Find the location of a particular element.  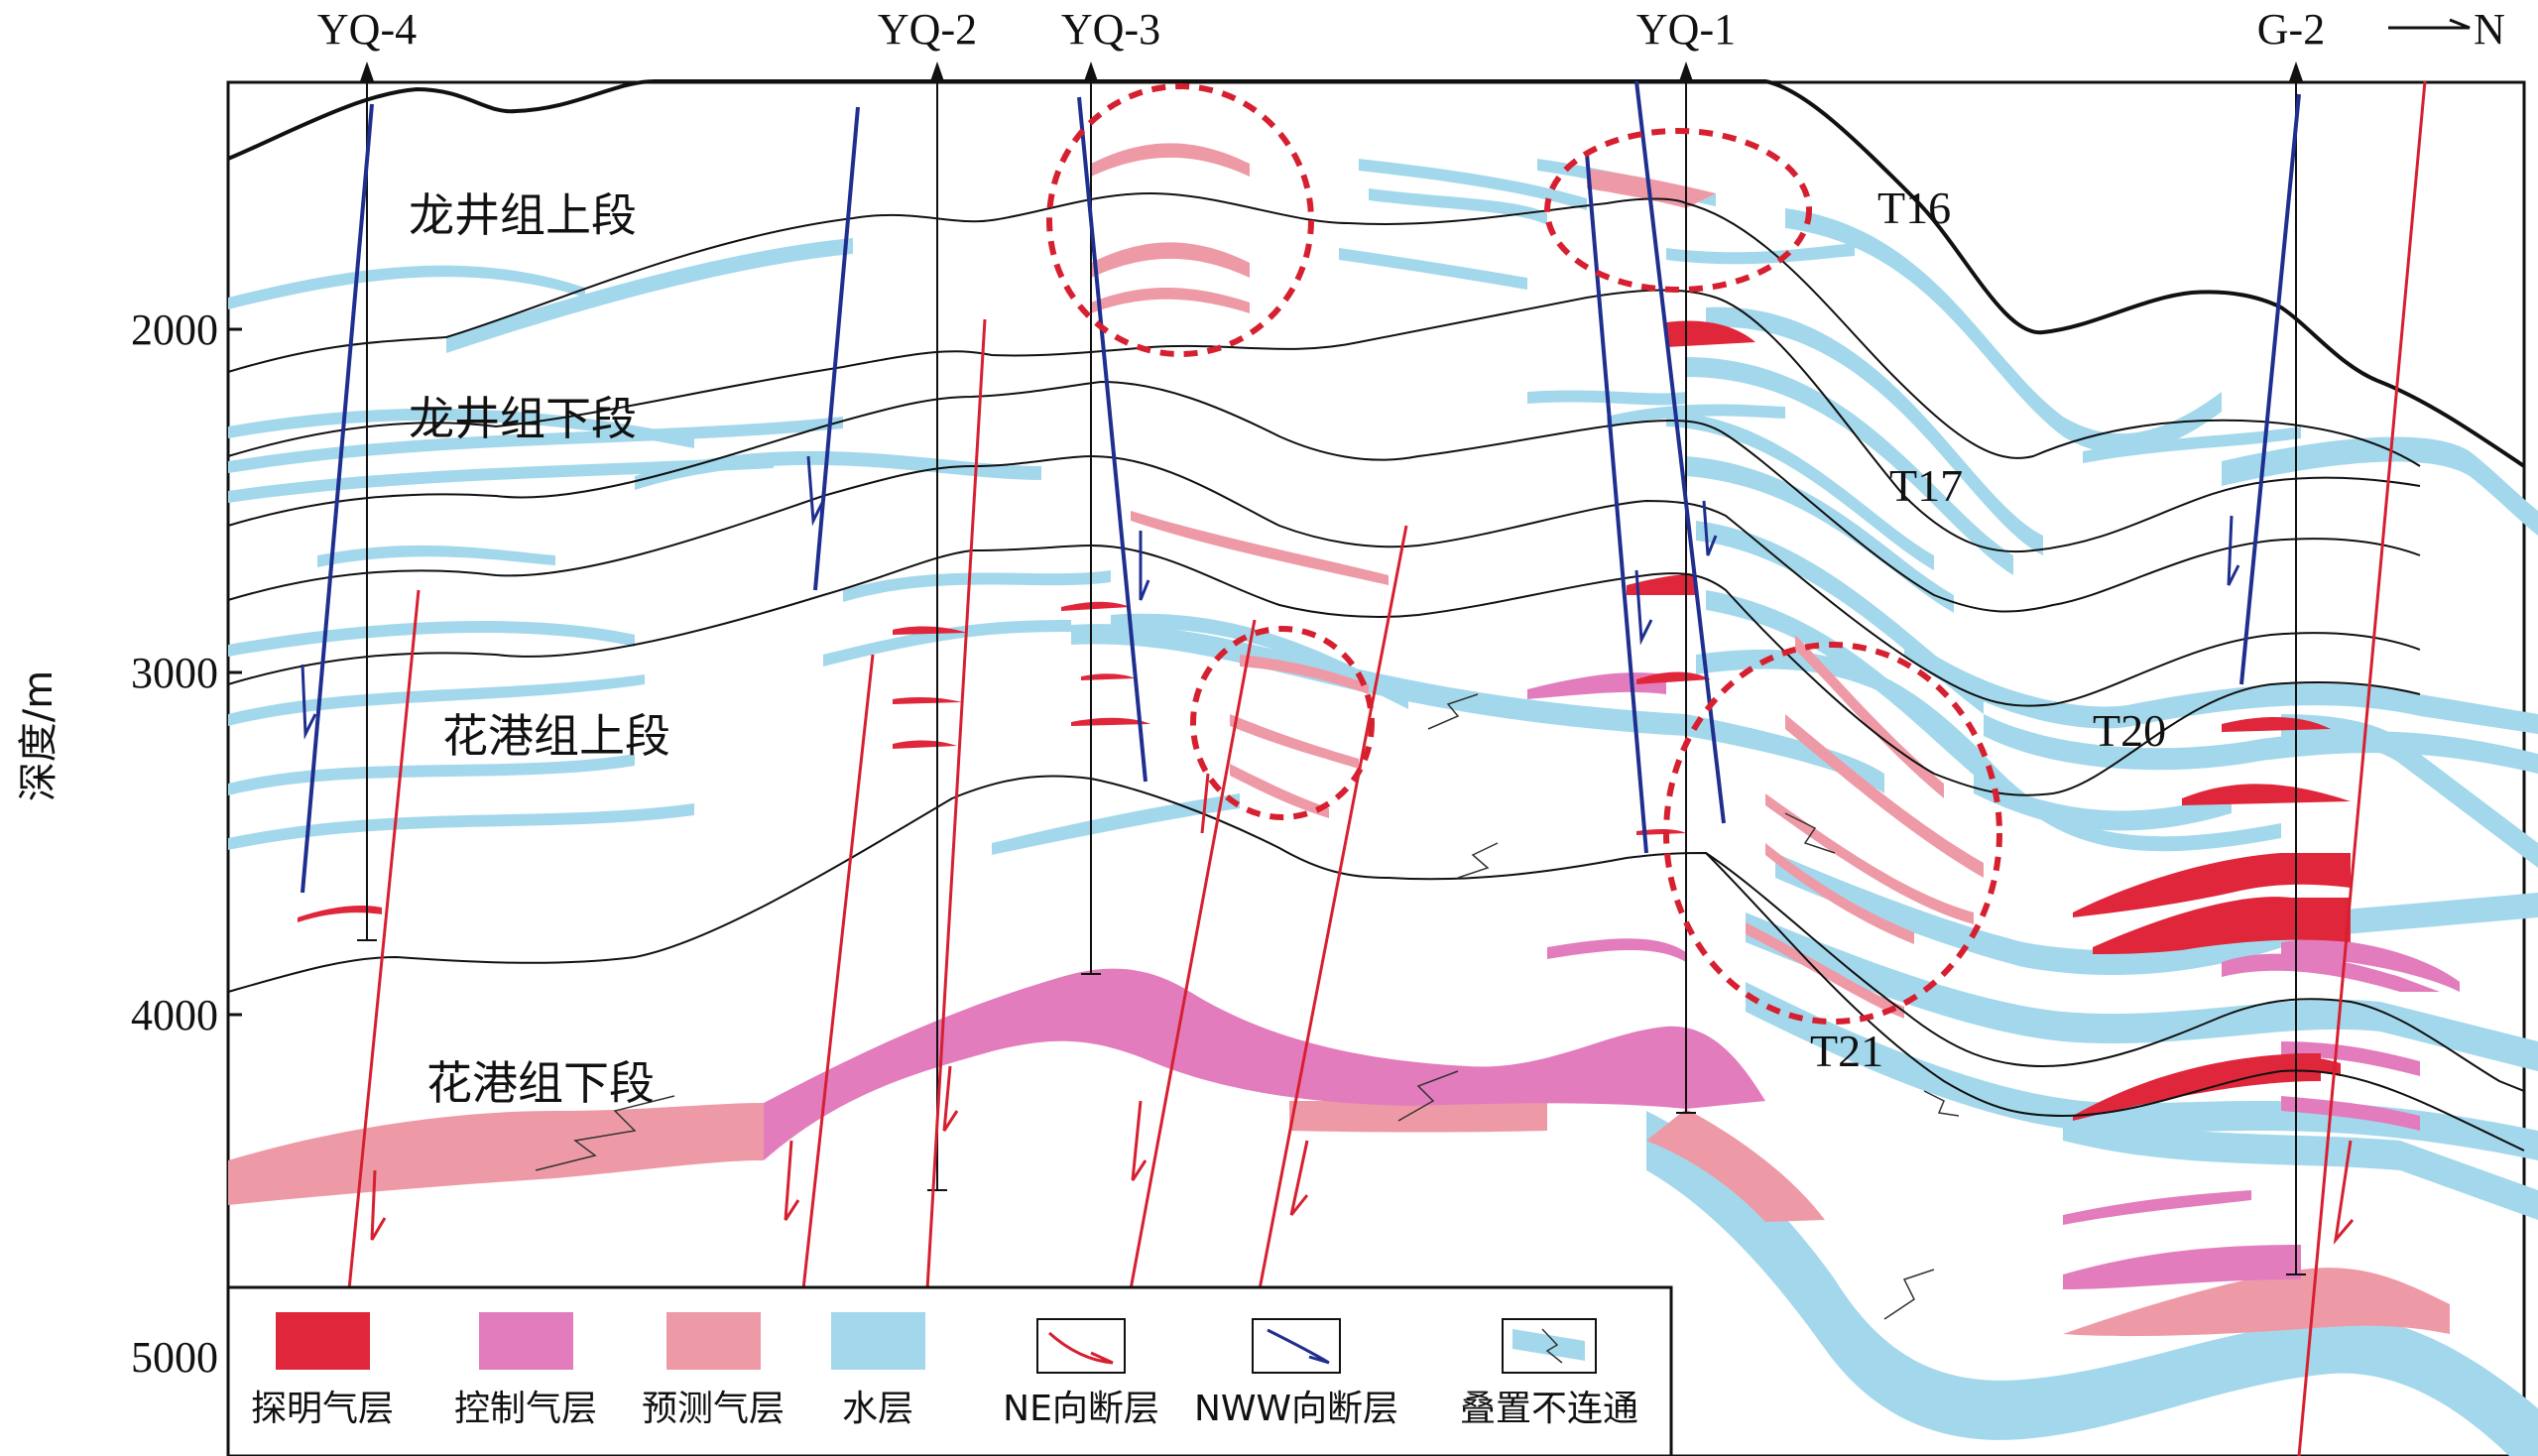

depth-axis: 2000 3000 4000 5000 深度/m is located at coordinates (129, 843).